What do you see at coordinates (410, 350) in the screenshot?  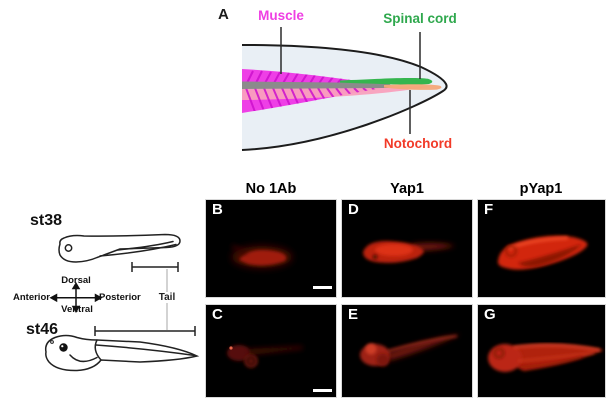 I see `embryo-fluorescence-e` at bounding box center [410, 350].